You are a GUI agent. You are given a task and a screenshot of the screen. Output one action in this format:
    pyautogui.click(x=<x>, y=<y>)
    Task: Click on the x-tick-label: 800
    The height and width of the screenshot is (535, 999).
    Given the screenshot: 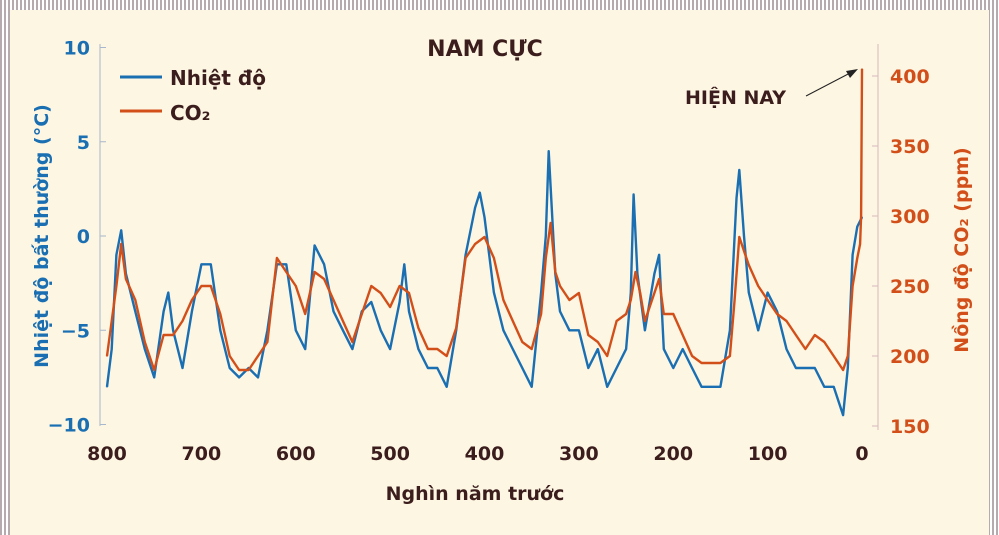 What is the action you would take?
    pyautogui.click(x=107, y=454)
    